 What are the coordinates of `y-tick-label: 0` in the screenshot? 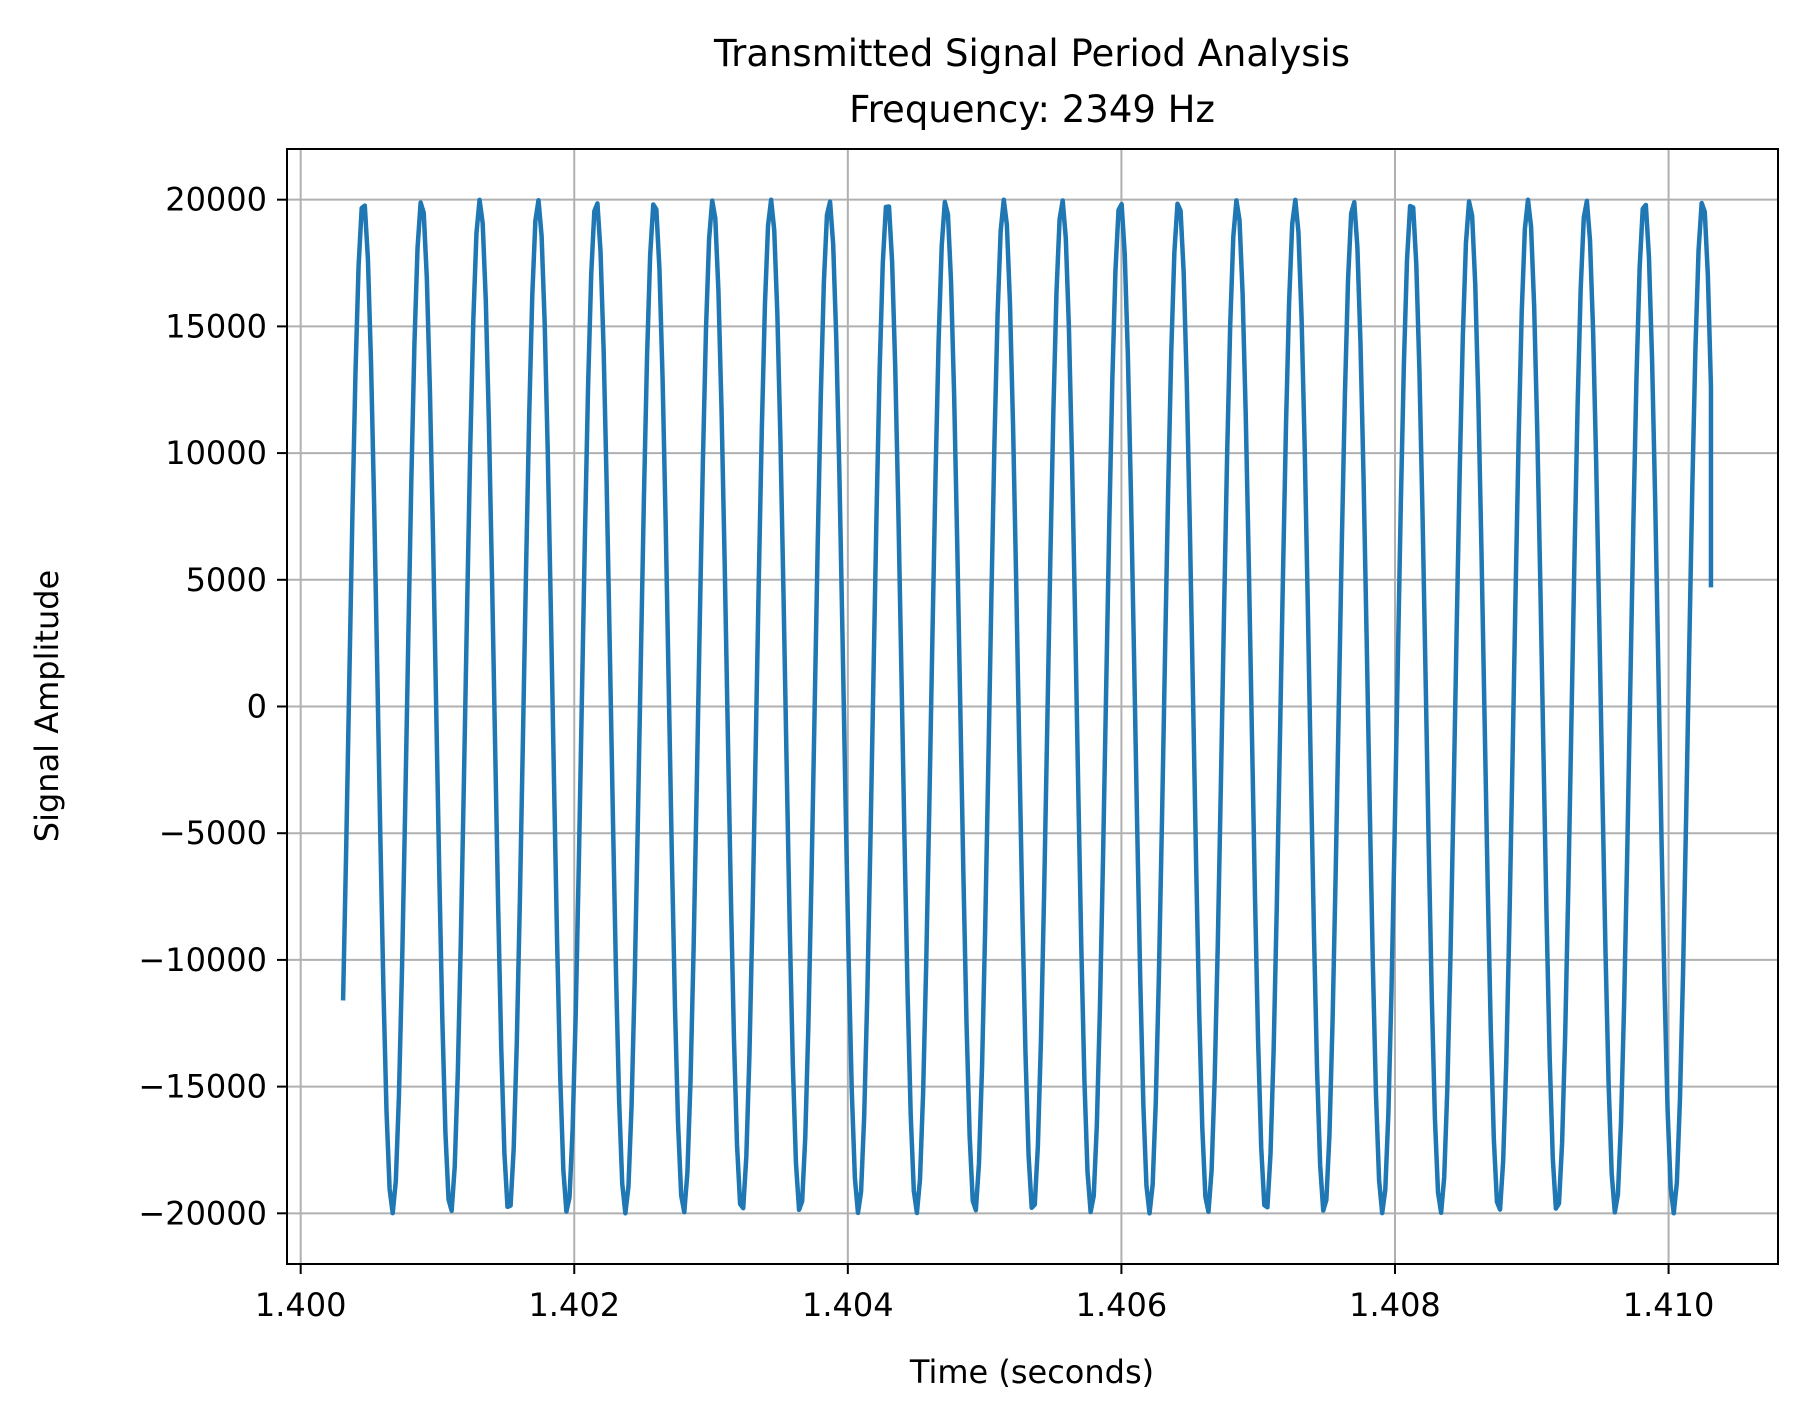 It's located at (257, 707).